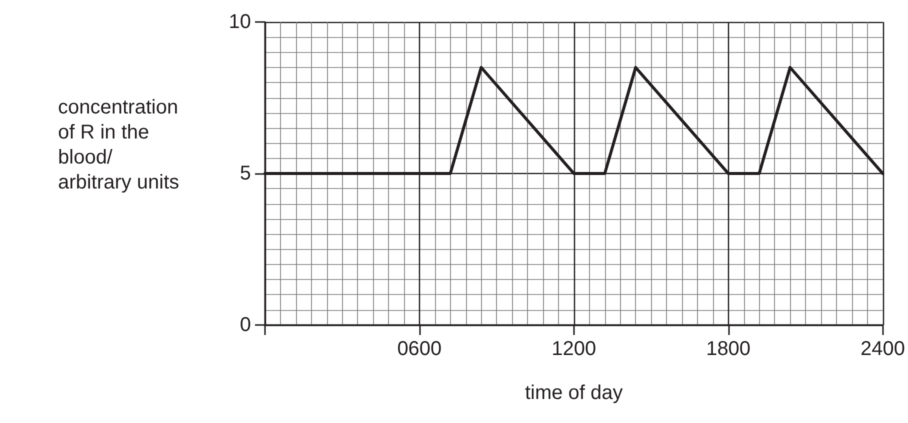  What do you see at coordinates (574, 349) in the screenshot?
I see `x-tick-label: 1200` at bounding box center [574, 349].